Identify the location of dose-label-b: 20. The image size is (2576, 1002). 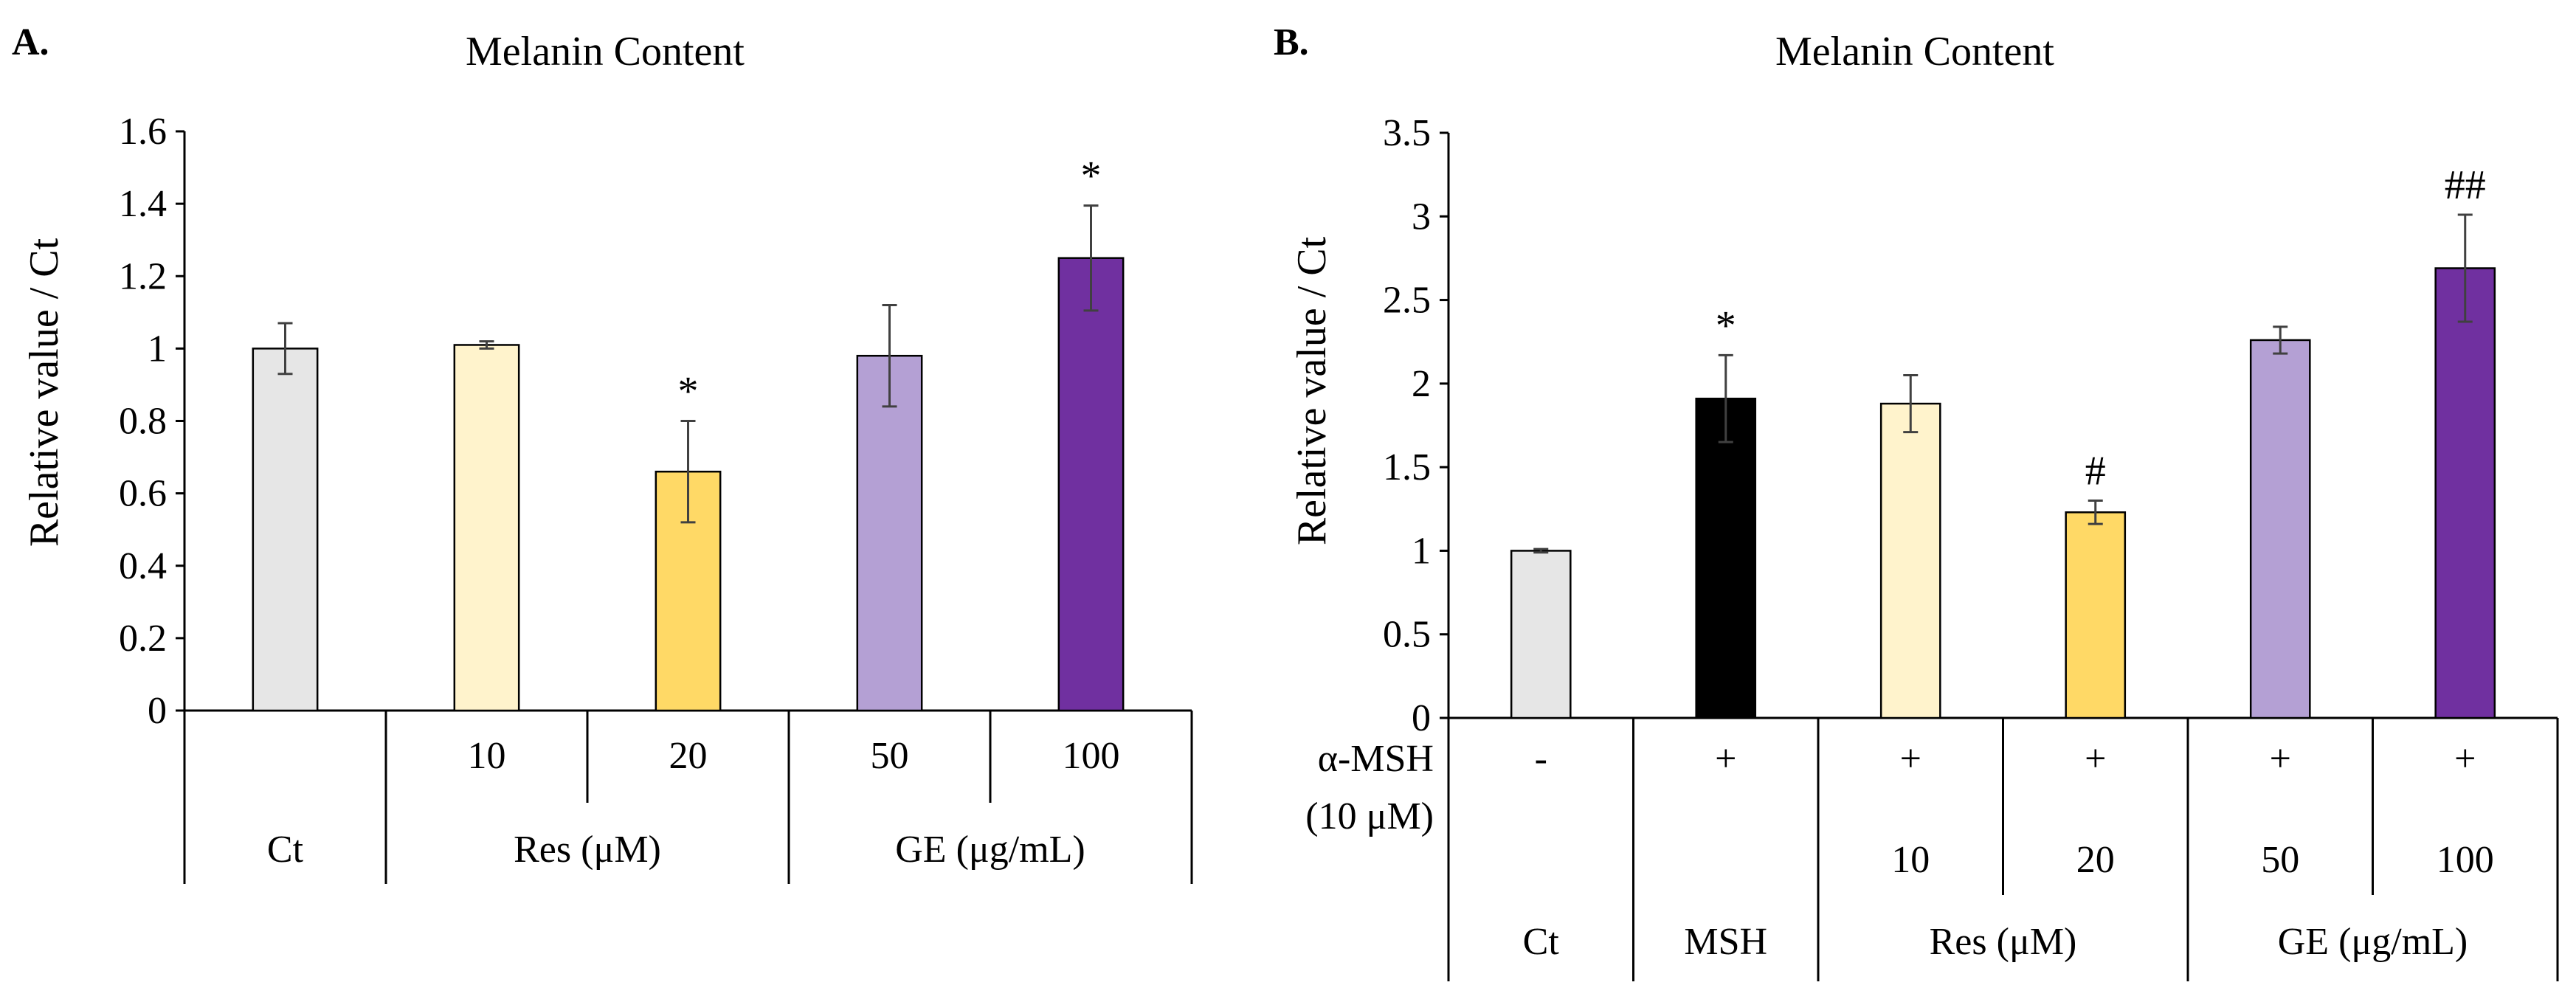
(2095, 860).